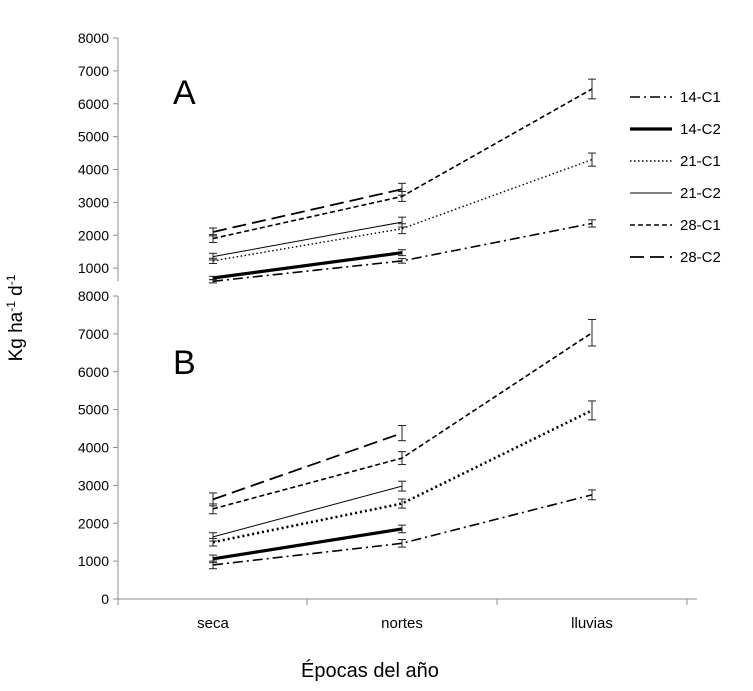 The width and height of the screenshot is (753, 691). I want to click on y-axis-title-main: Kg ha, so click(16, 336).